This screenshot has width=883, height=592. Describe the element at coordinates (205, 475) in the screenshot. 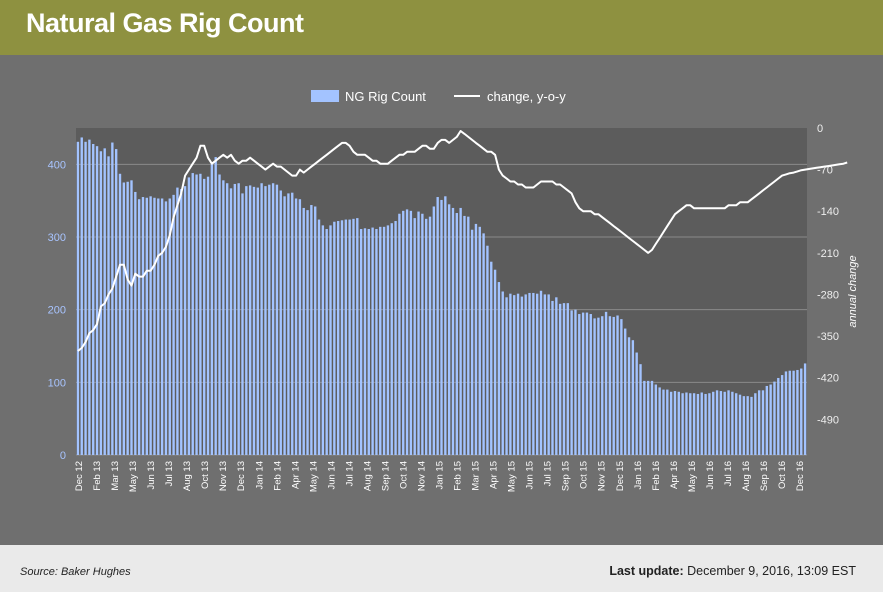

I see `x-tick-label: Oct 13` at that location.